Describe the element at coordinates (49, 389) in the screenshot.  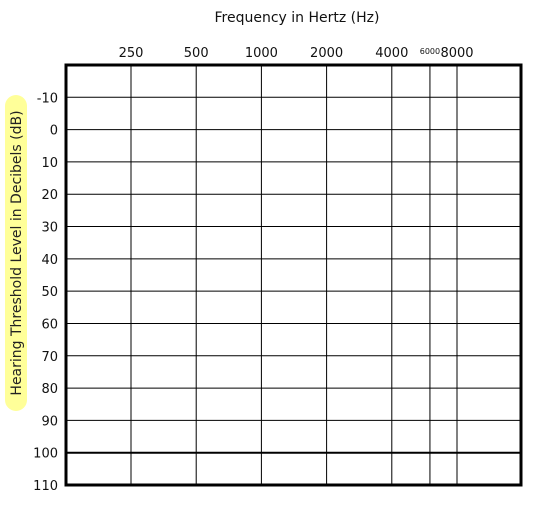
I see `y-tick-label-80: 80` at that location.